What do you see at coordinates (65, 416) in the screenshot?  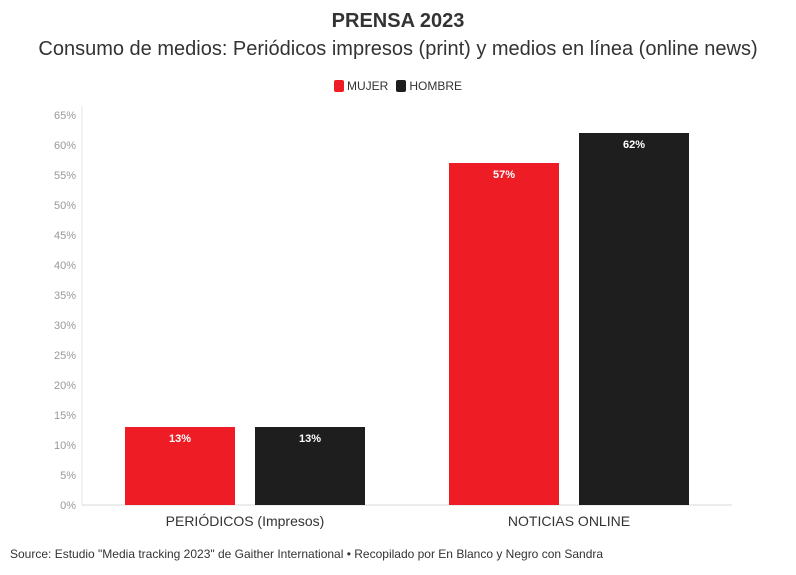 I see `y-tick-label: 15%` at bounding box center [65, 416].